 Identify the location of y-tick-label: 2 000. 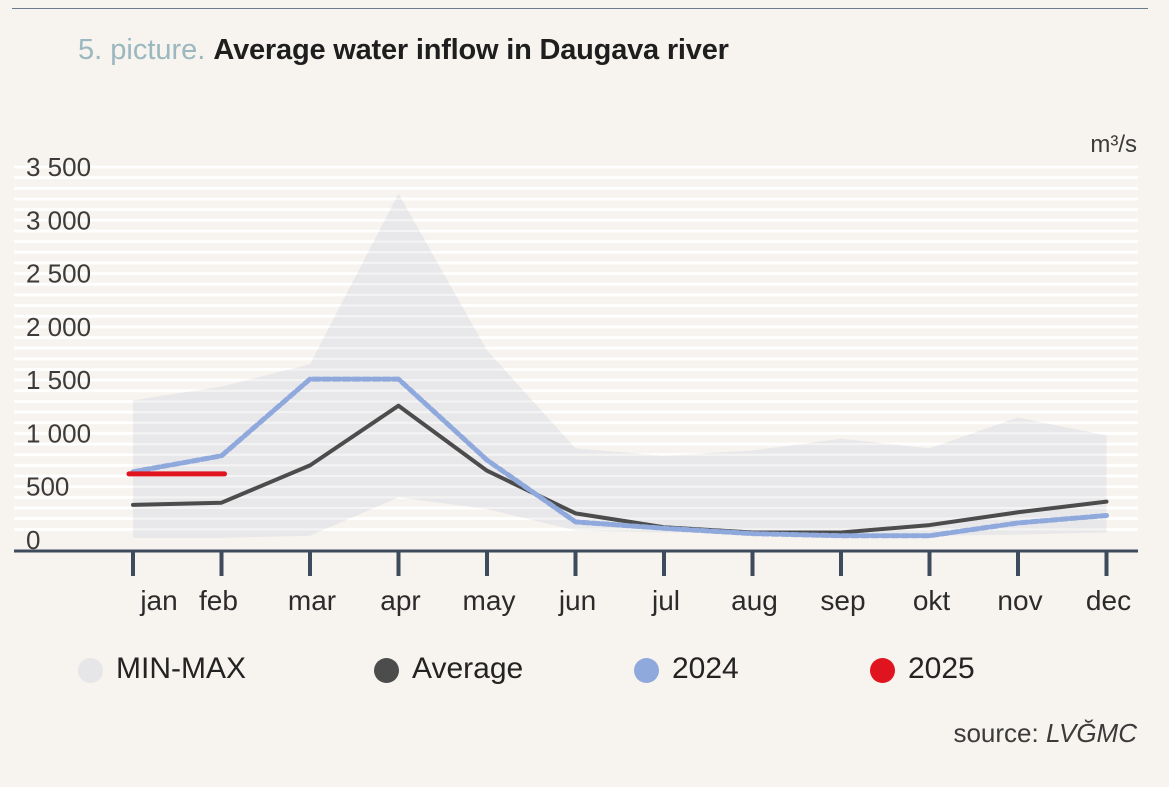
(58, 327).